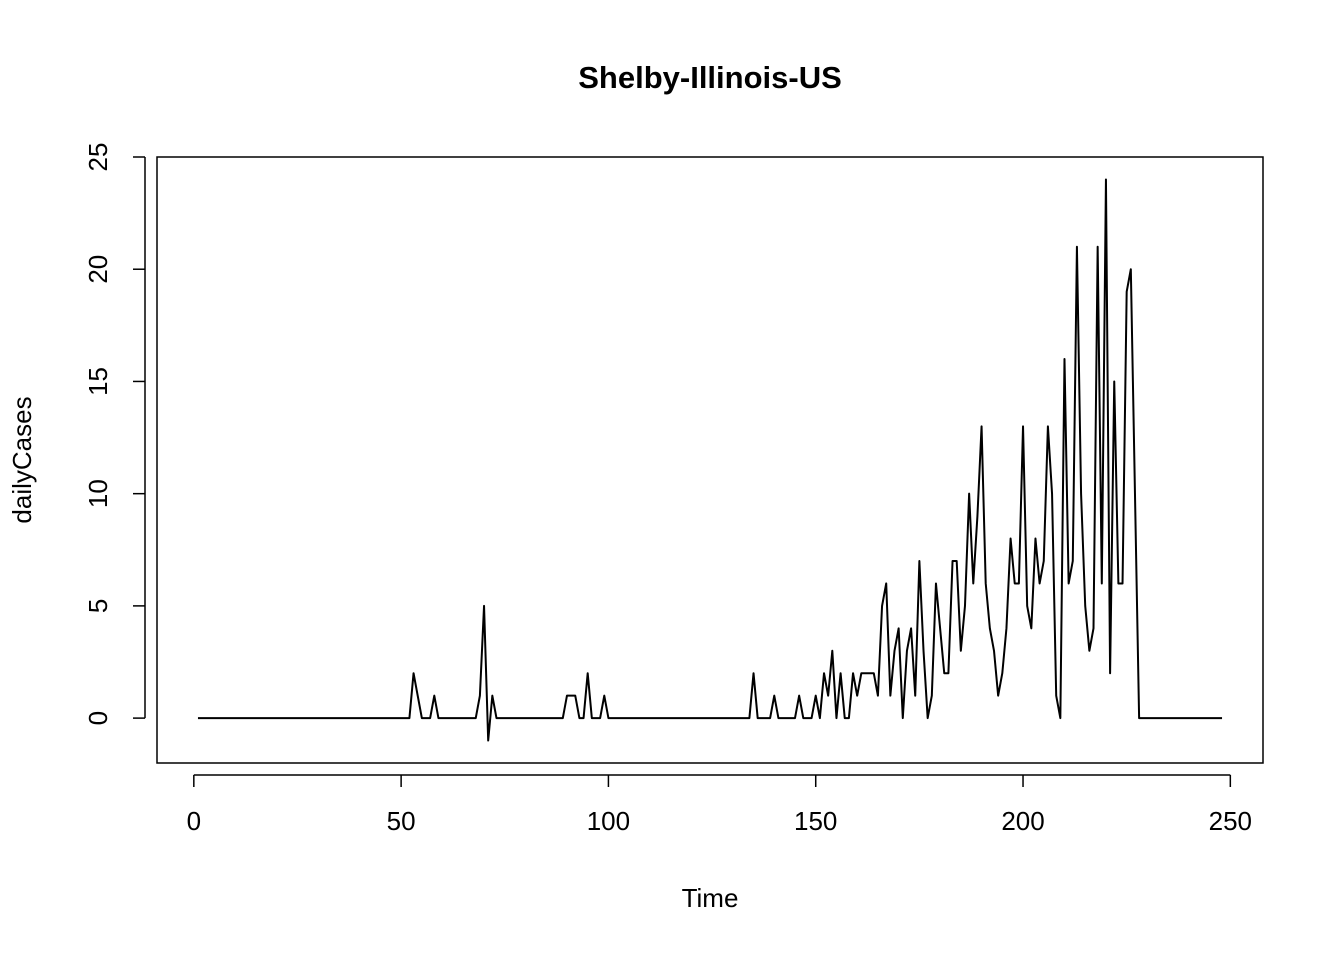 The height and width of the screenshot is (965, 1344). What do you see at coordinates (98, 381) in the screenshot?
I see `y-tick-label: 15` at bounding box center [98, 381].